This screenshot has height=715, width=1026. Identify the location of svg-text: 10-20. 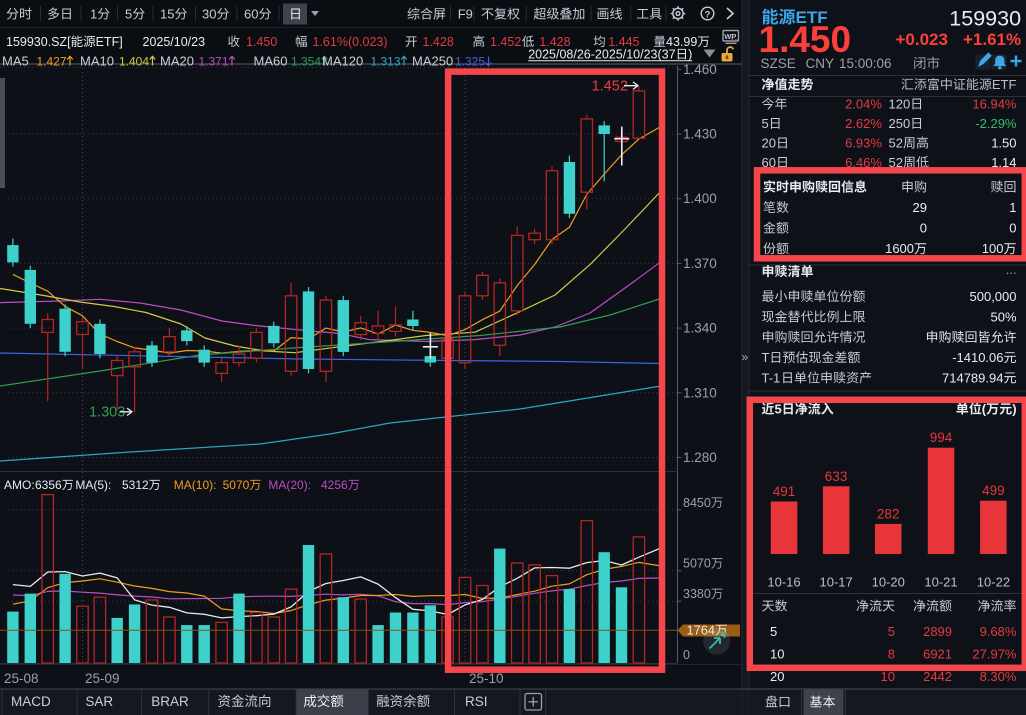
(888, 582).